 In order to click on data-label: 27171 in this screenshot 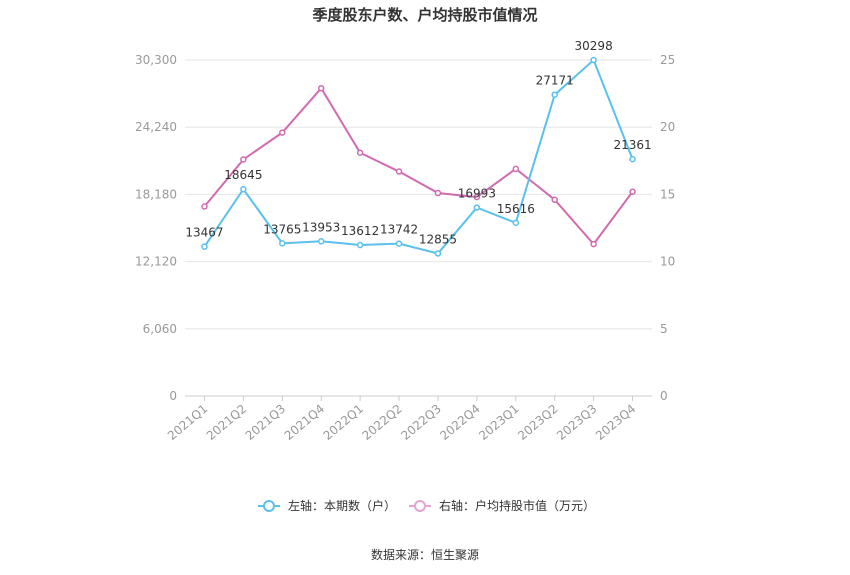, I will do `click(555, 81)`.